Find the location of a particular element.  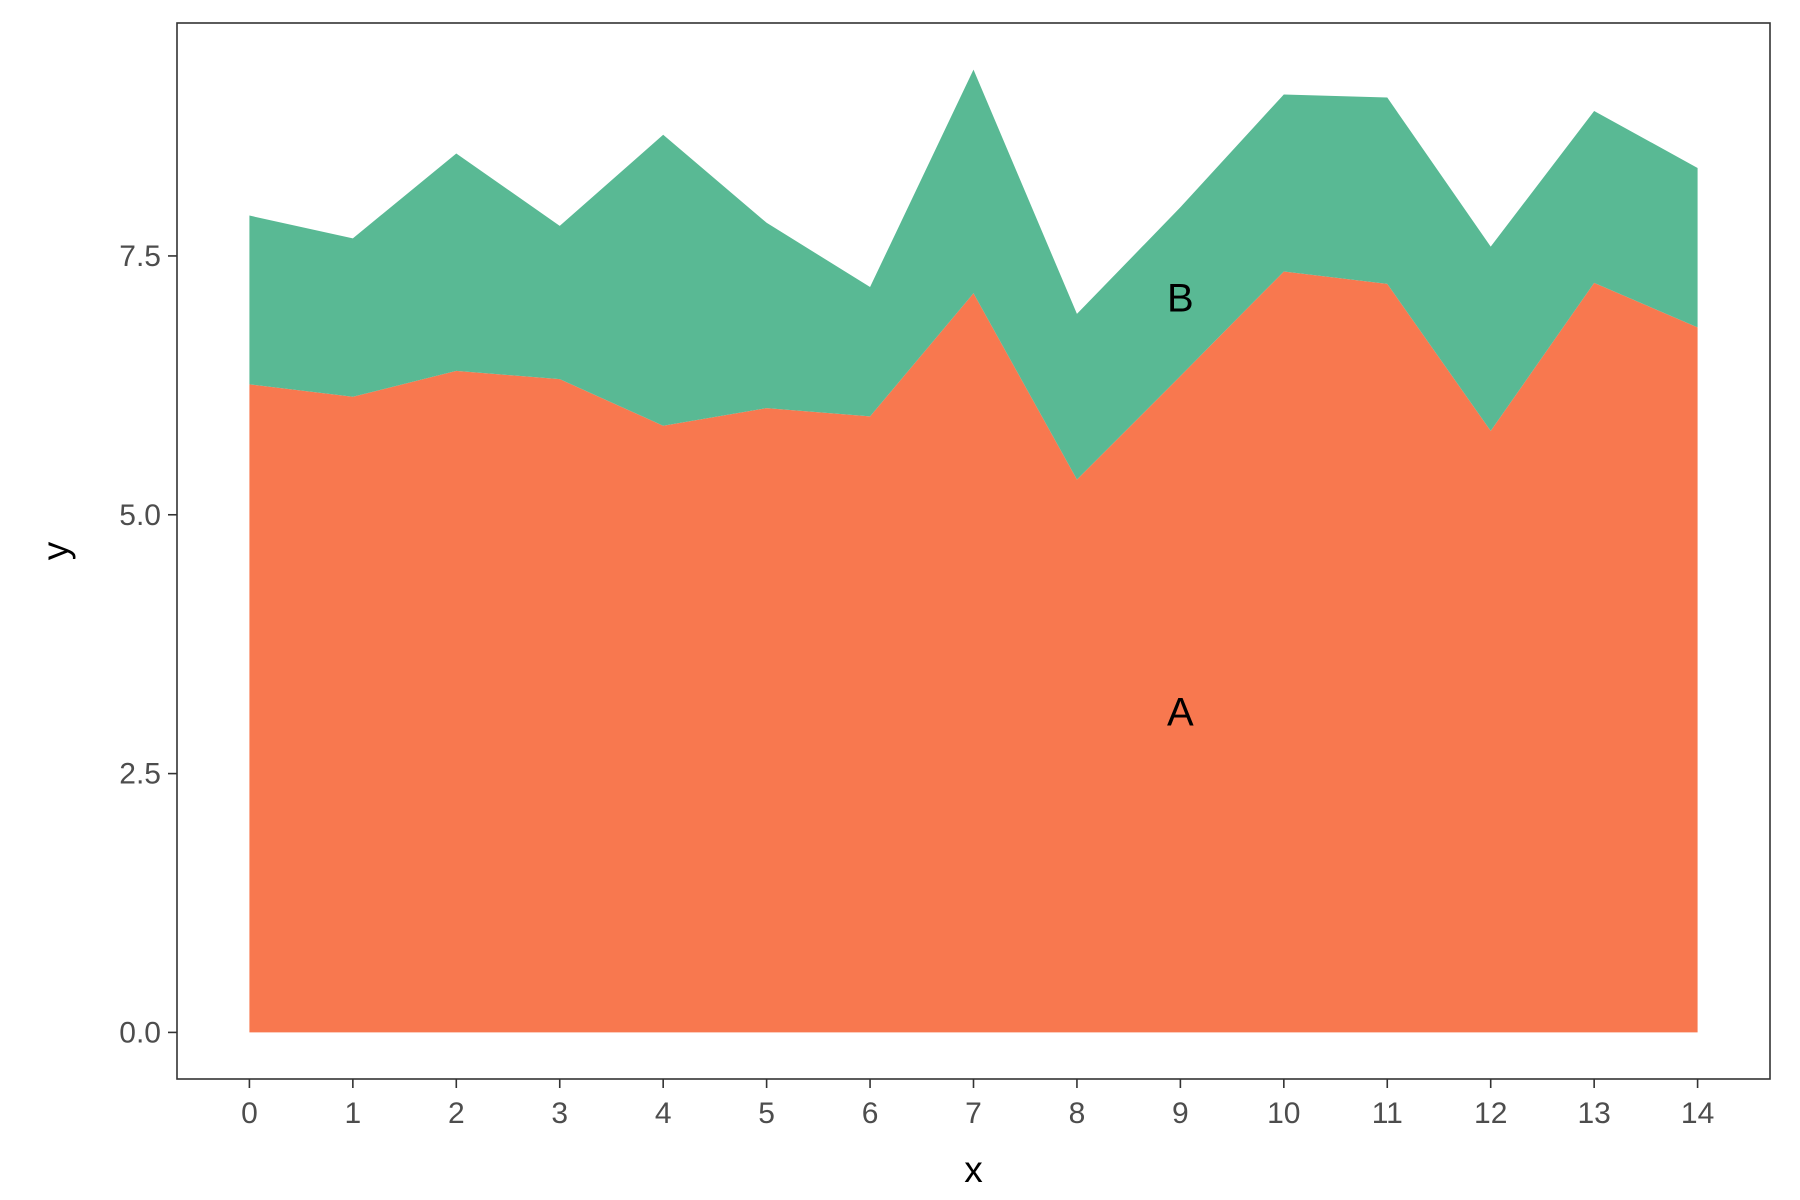

x-tick-label: 12 is located at coordinates (1490, 1113).